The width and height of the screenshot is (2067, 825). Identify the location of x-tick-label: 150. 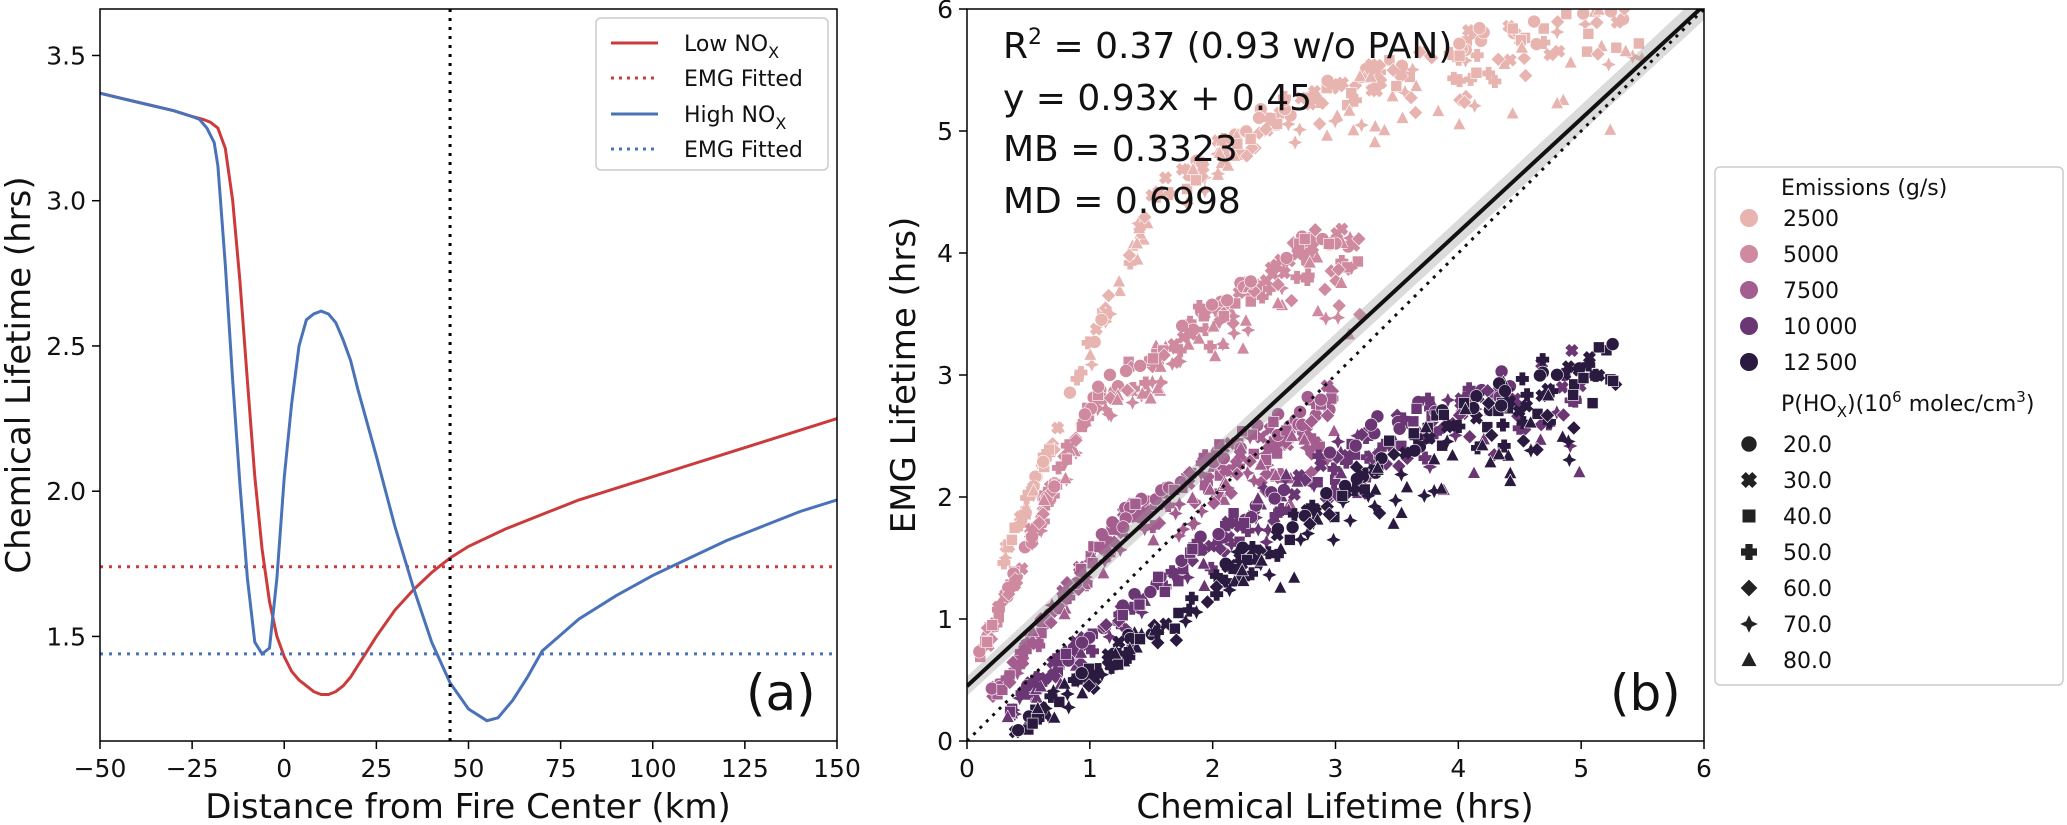
(837, 768).